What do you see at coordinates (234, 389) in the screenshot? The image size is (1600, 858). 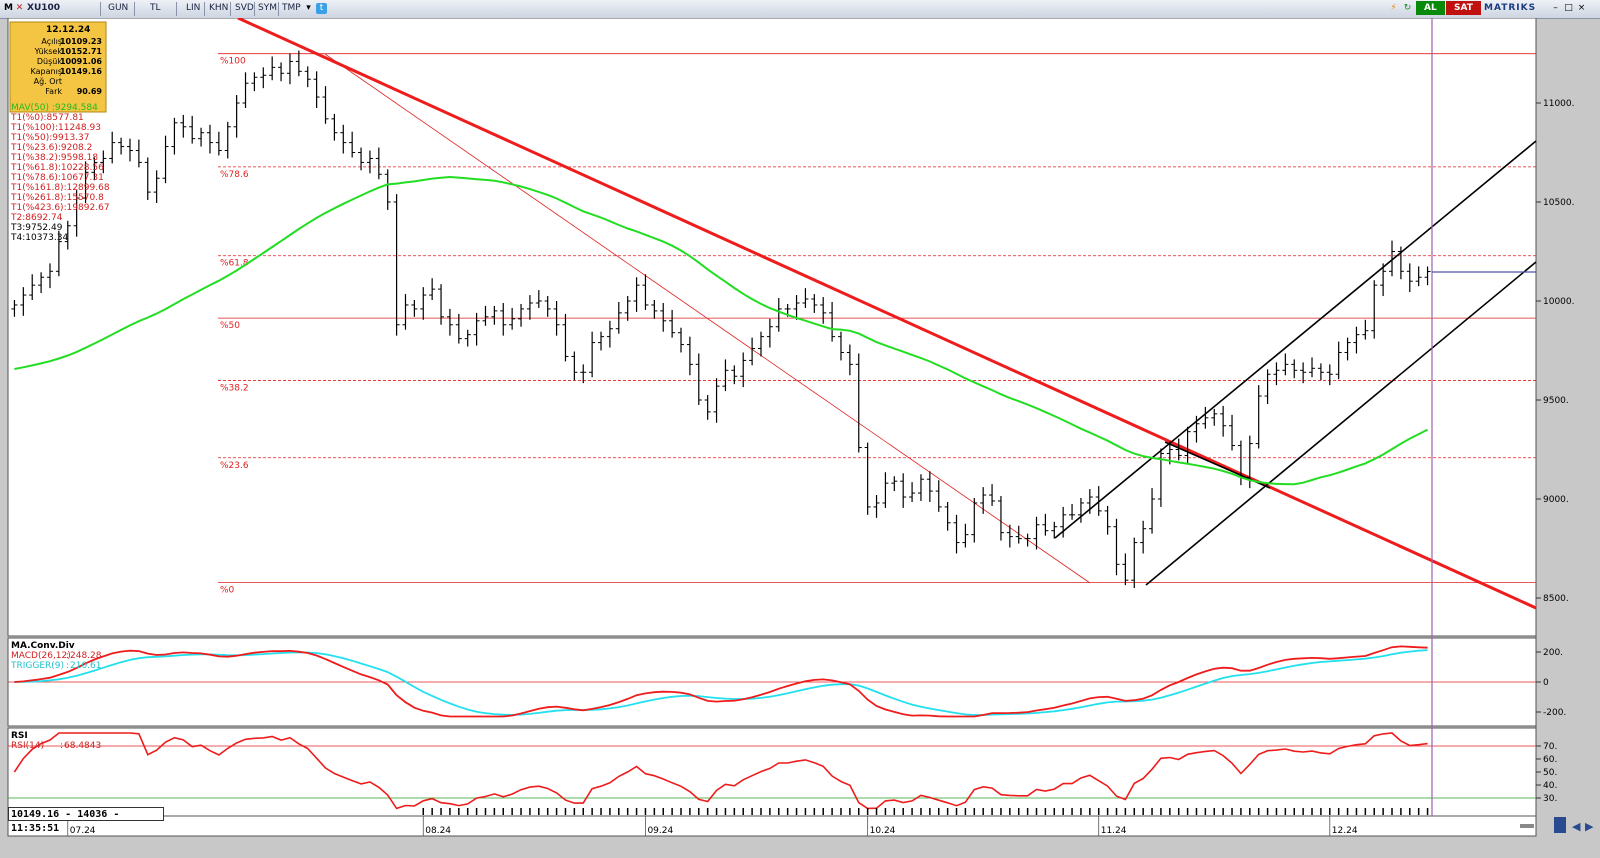 I see `fib-label: %38.2` at bounding box center [234, 389].